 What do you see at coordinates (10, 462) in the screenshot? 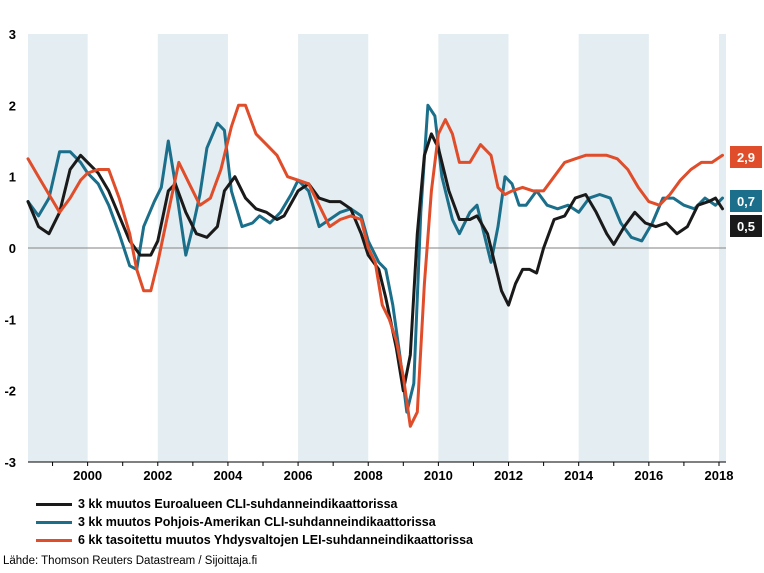
I see `y-tick-label: -3` at bounding box center [10, 462].